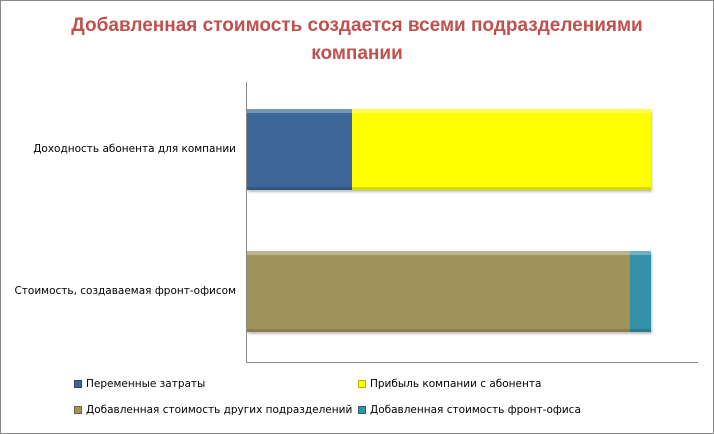 The width and height of the screenshot is (714, 434). I want to click on category-label-front-office: Стоимость, создаваемая фронт-офисом, so click(125, 291).